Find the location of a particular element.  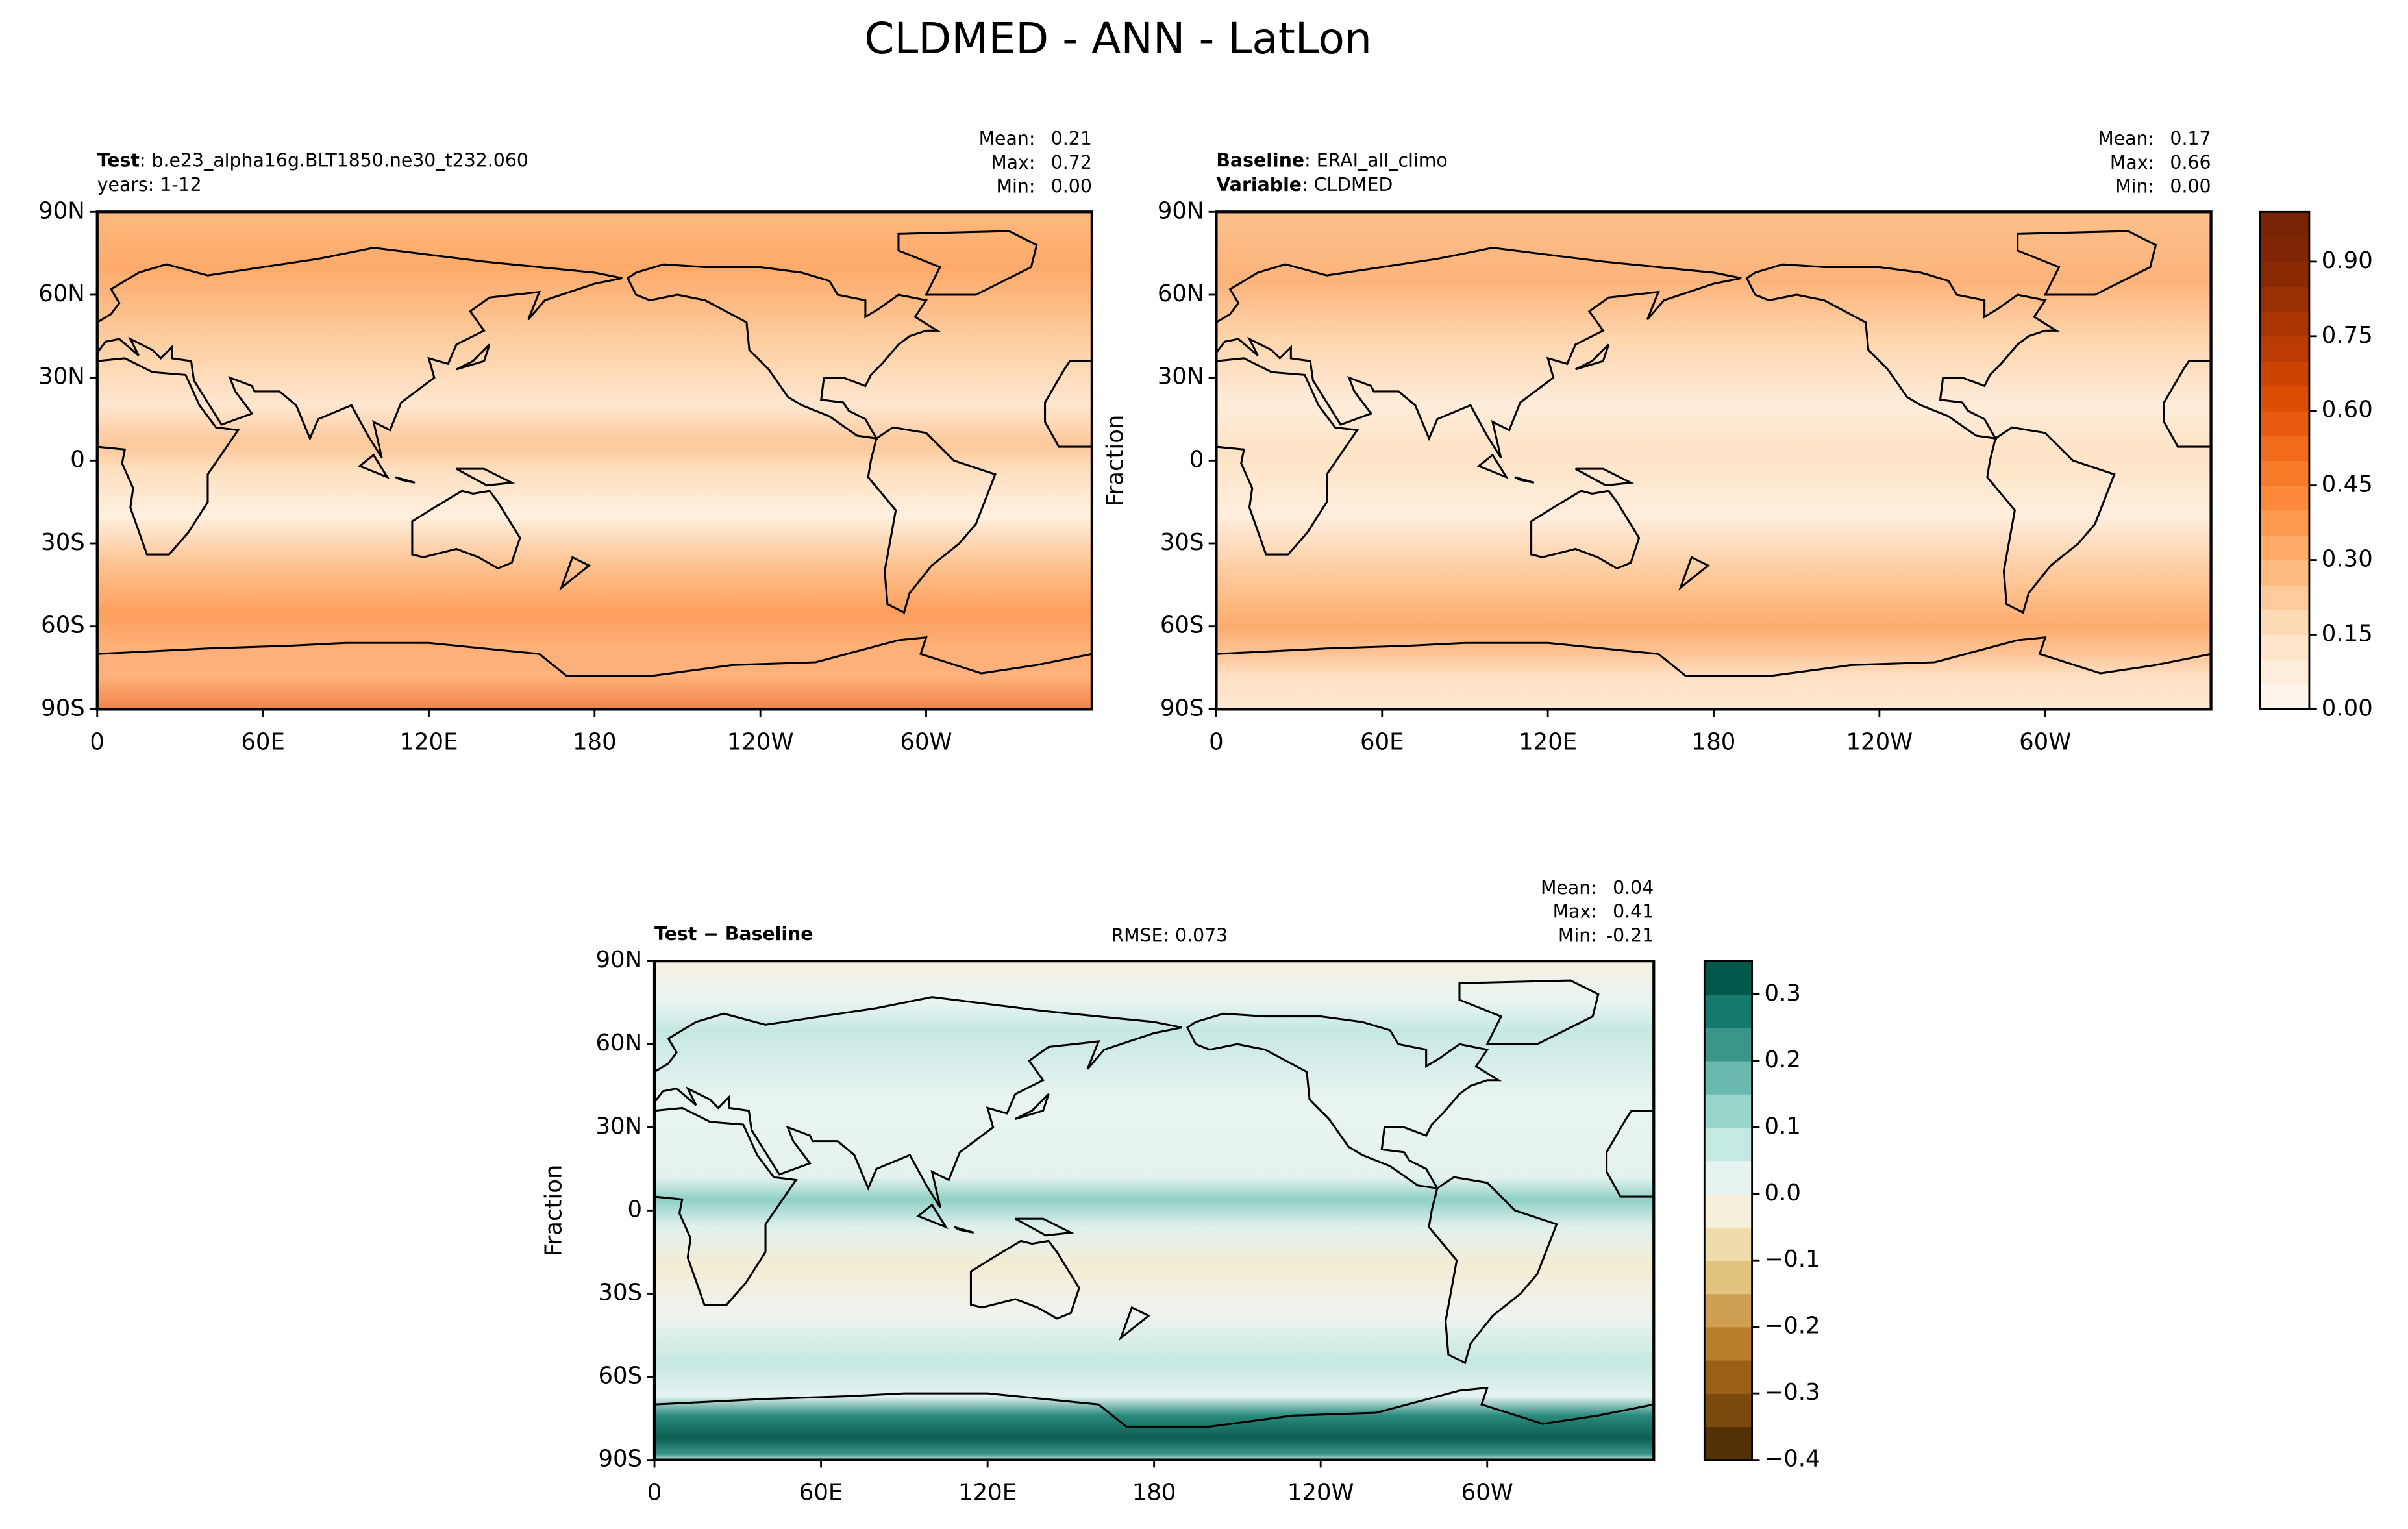

y-axis-label: Fraction is located at coordinates (1115, 461).